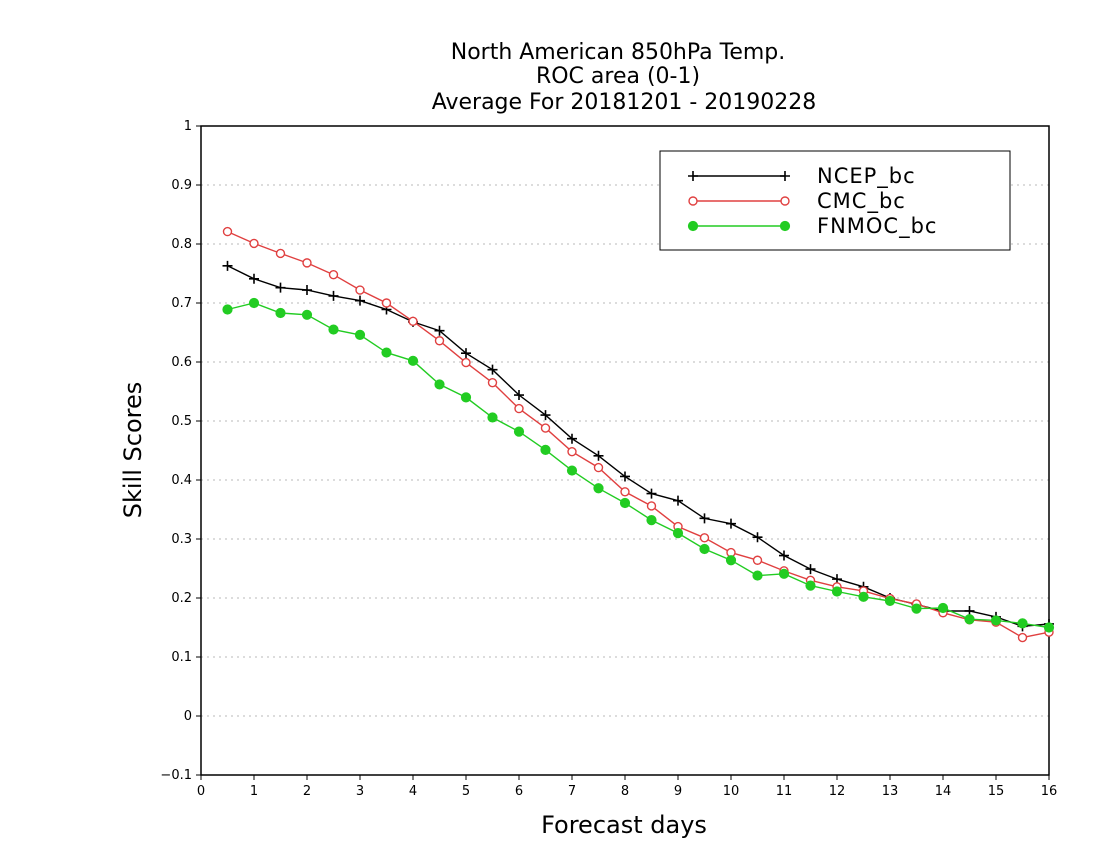 Image resolution: width=1100 pixels, height=850 pixels. What do you see at coordinates (519, 791) in the screenshot?
I see `x-tick-label: 6` at bounding box center [519, 791].